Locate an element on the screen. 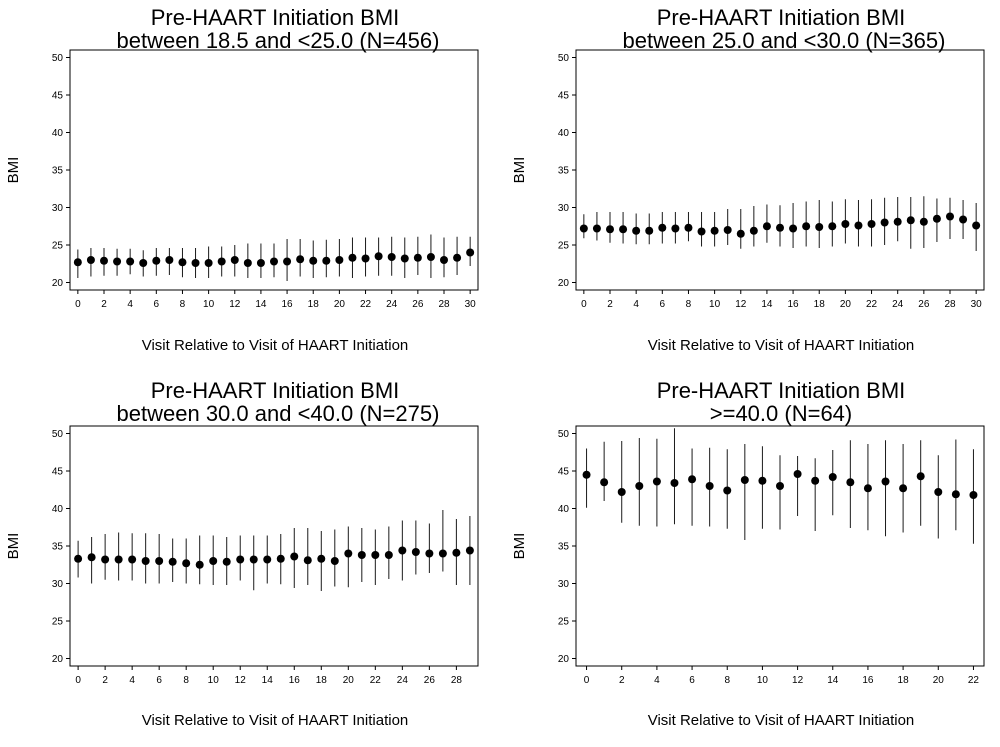 This screenshot has height=747, width=1000. x-tick-label: 10 is located at coordinates (209, 304).